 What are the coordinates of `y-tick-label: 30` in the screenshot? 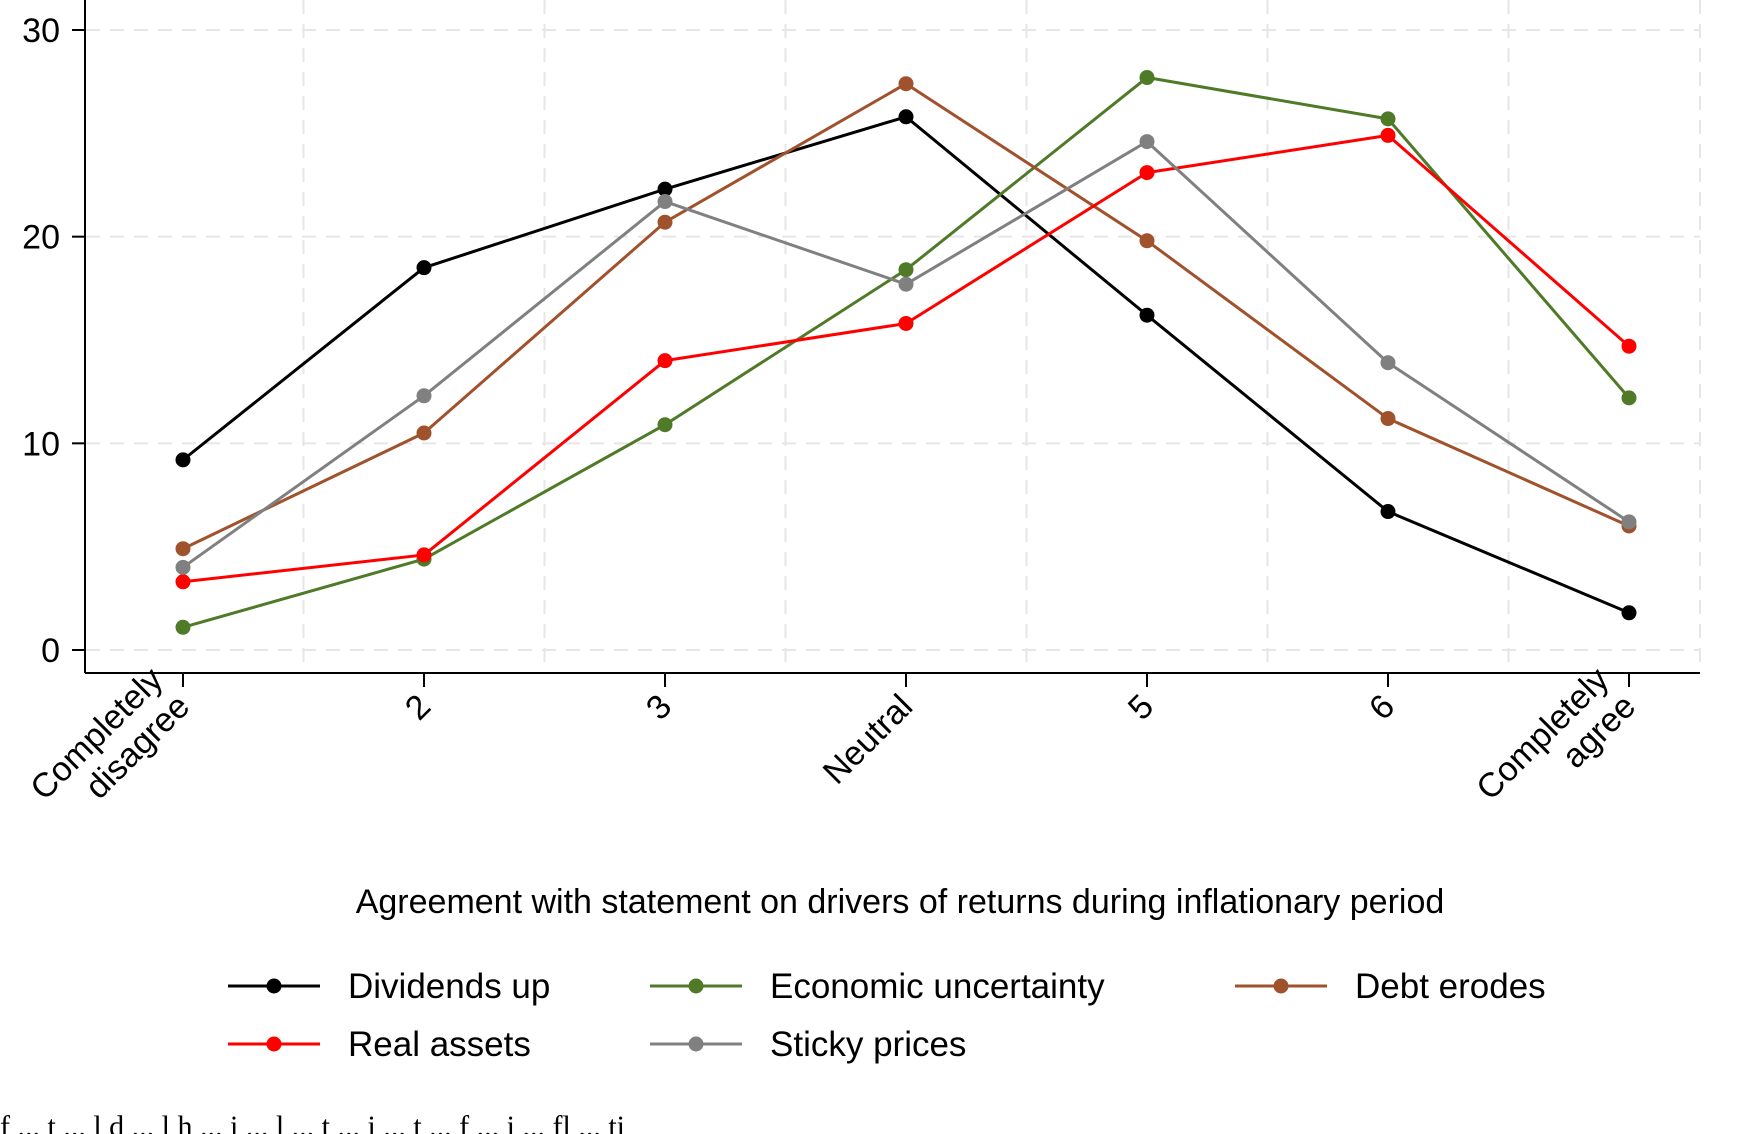 It's located at (41, 31).